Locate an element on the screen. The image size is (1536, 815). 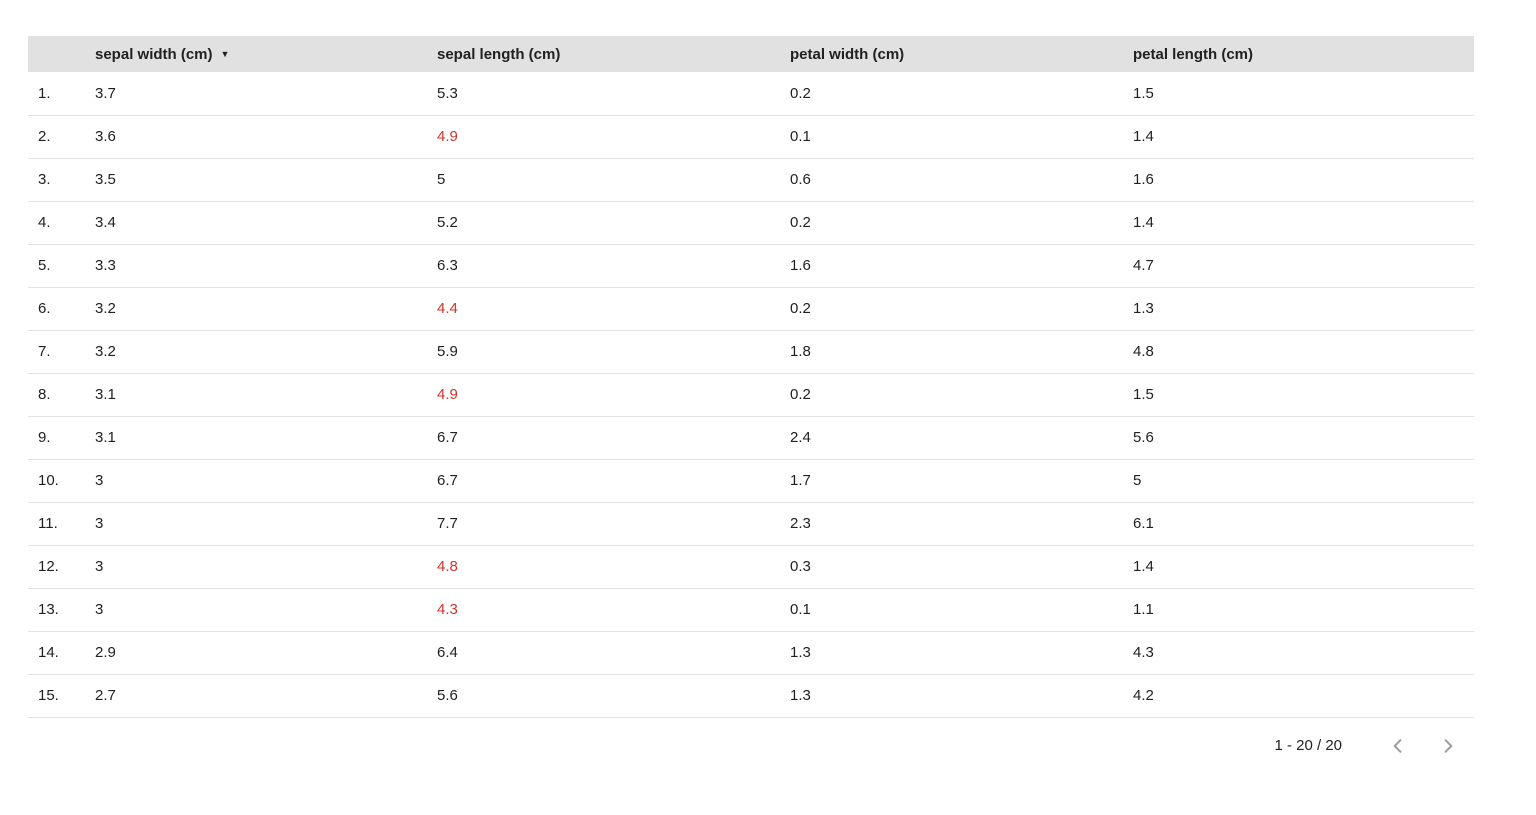
table-cell: 3.3 is located at coordinates (266, 266).